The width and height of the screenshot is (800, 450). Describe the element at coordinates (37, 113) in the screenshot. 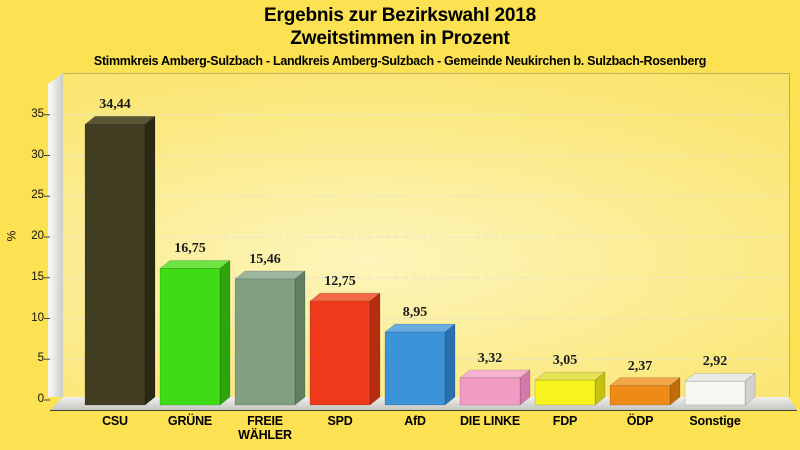

I see `y-axis-tick-label: 35` at that location.